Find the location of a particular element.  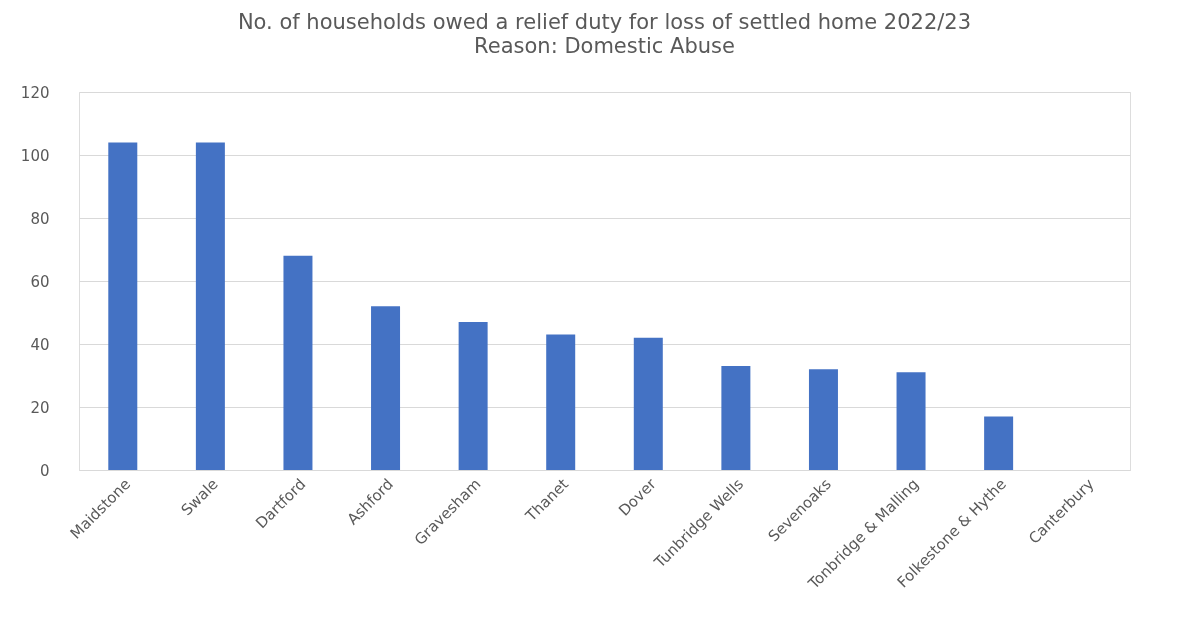

y-tick-label: 40 is located at coordinates (40, 344).